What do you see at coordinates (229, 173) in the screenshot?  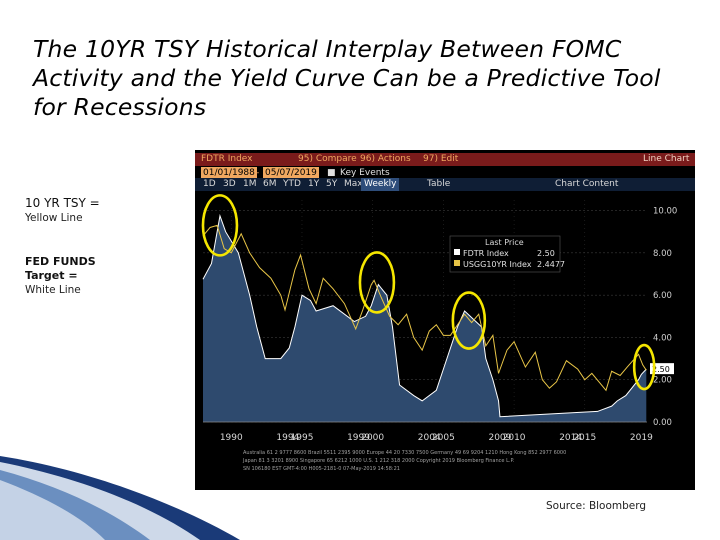 I see `start-date-field: 01/01/1988` at bounding box center [229, 173].